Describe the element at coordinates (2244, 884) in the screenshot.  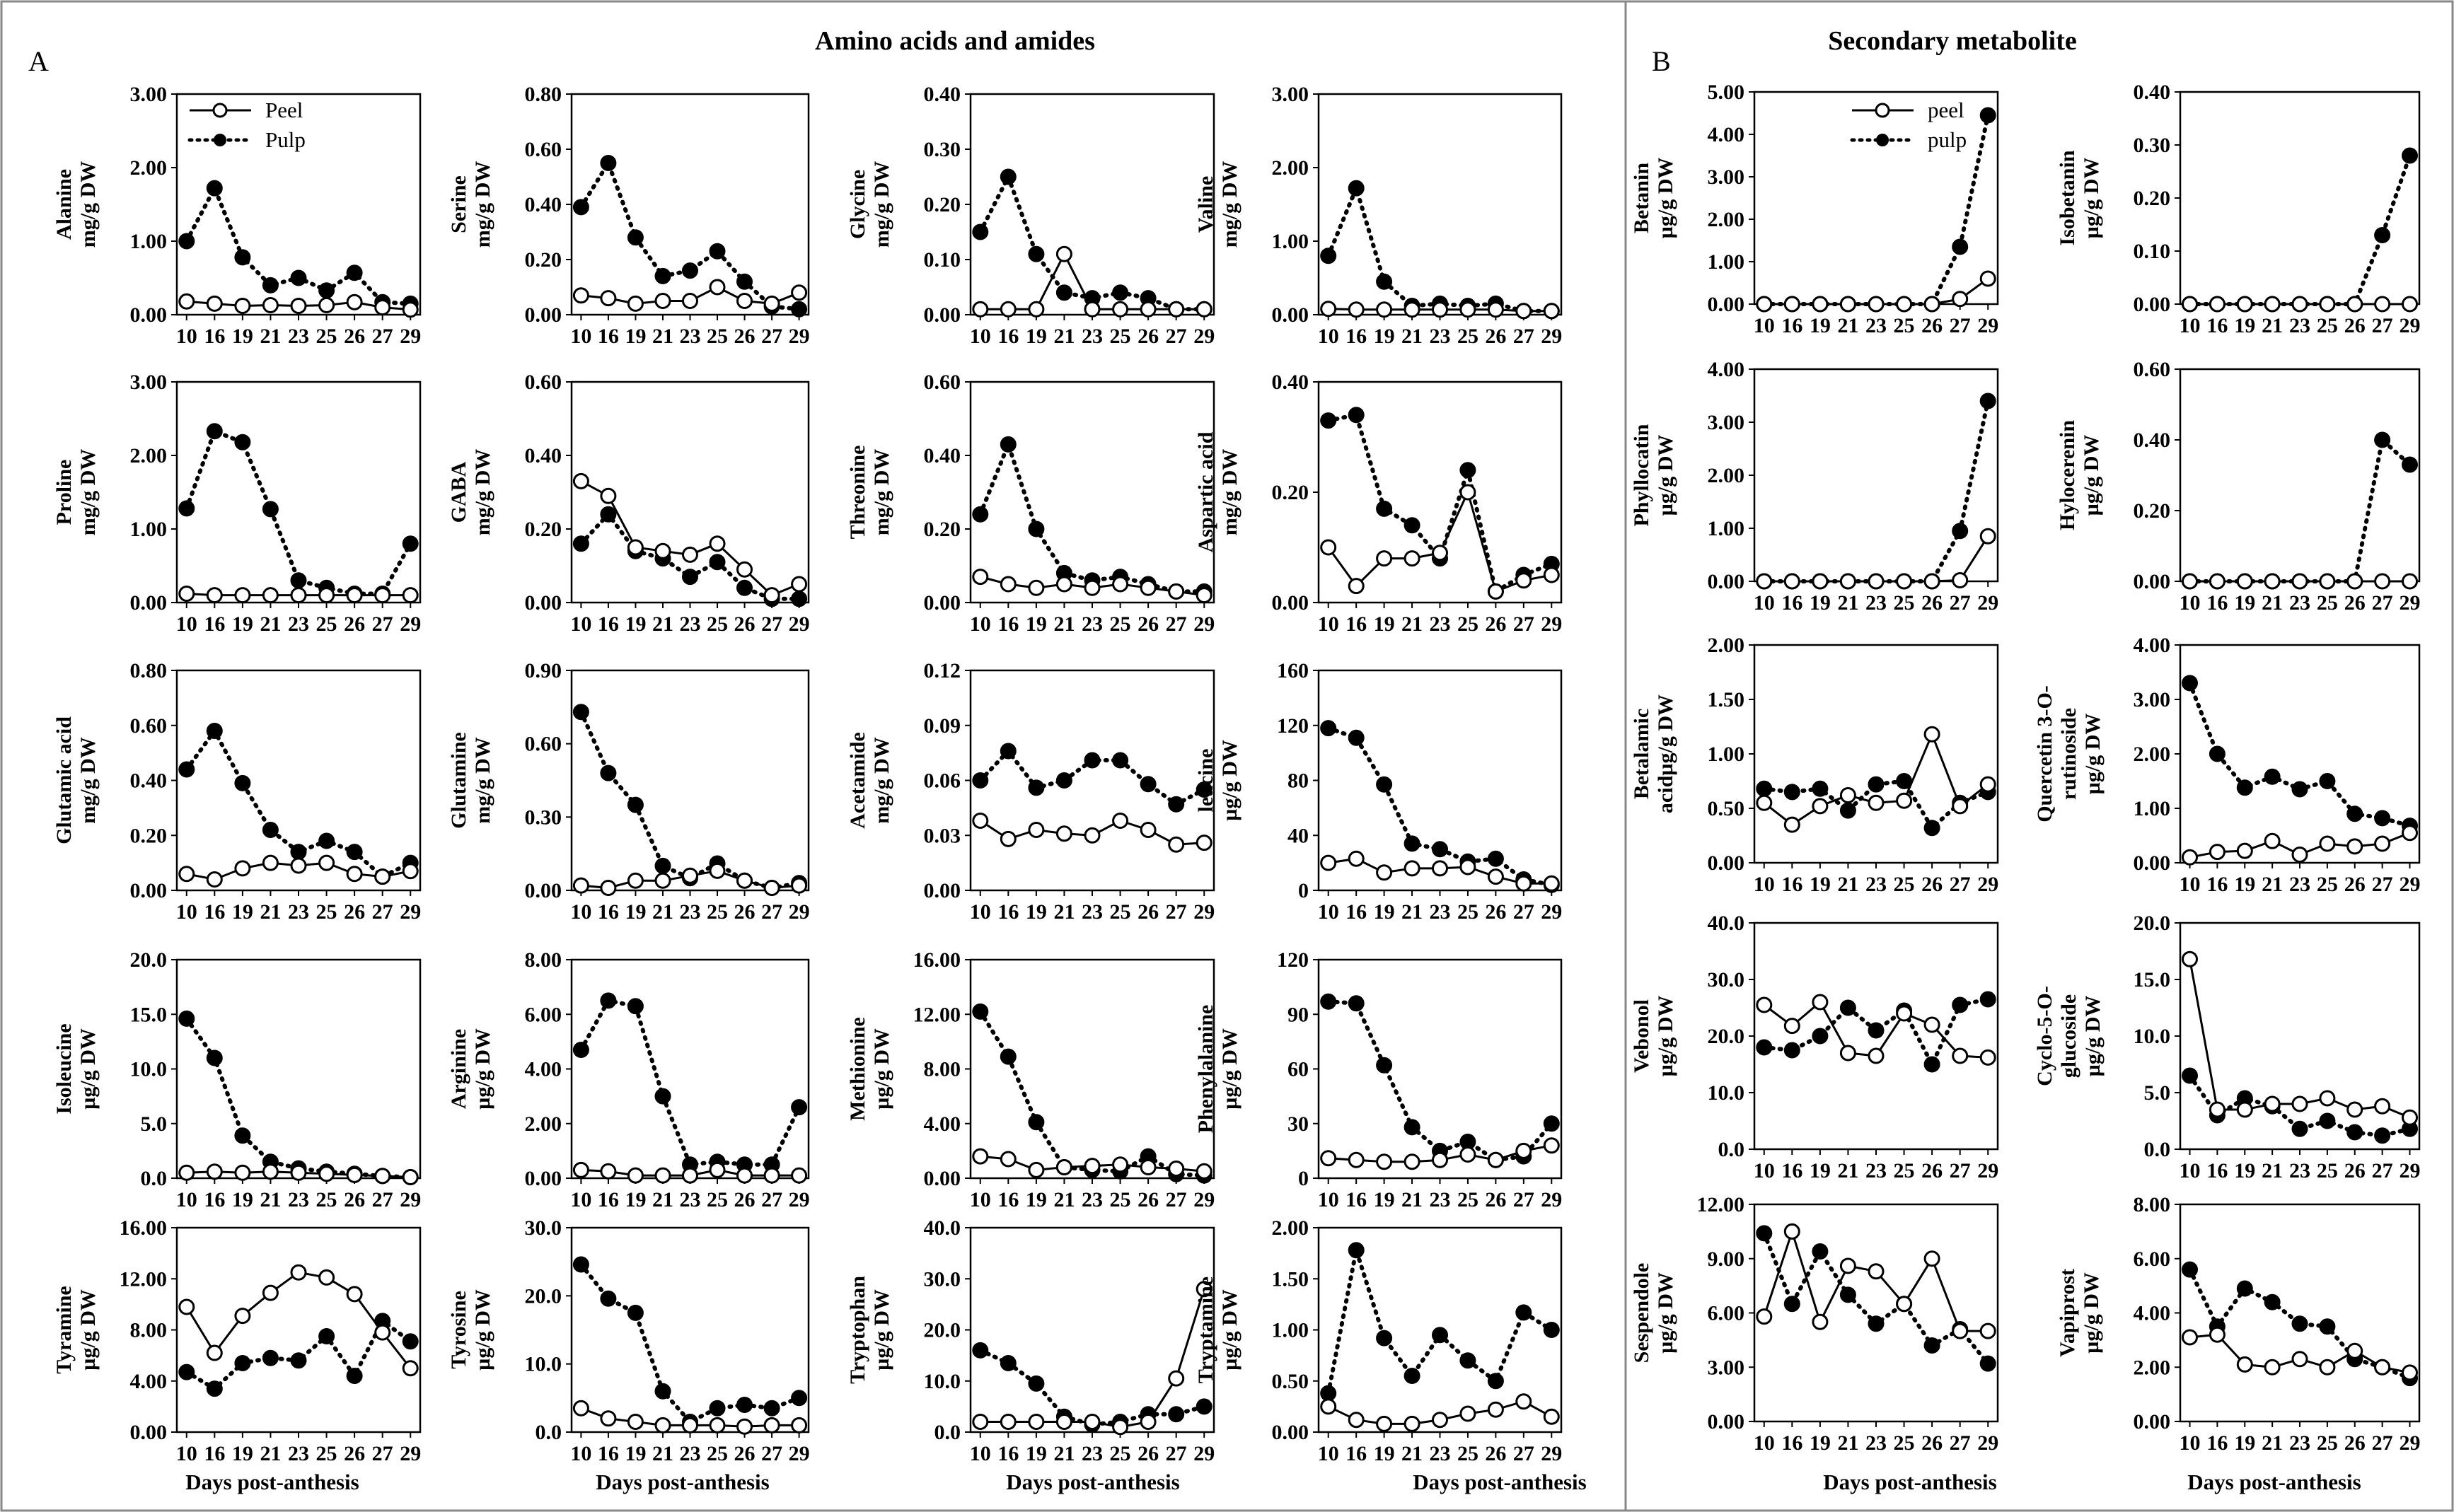
I see `x-tick-label: 19` at that location.